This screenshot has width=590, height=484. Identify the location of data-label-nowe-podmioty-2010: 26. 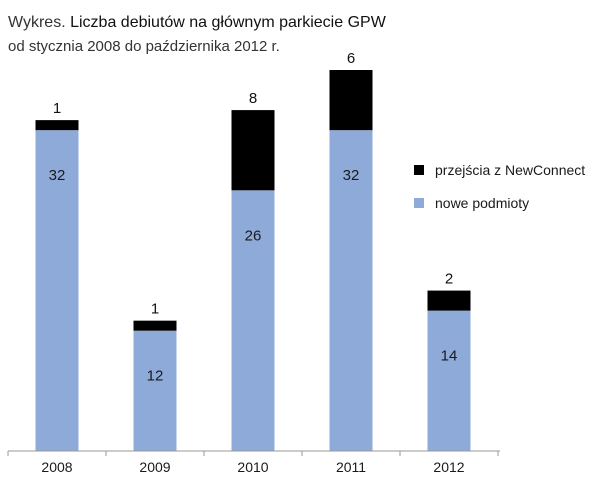
(253, 235).